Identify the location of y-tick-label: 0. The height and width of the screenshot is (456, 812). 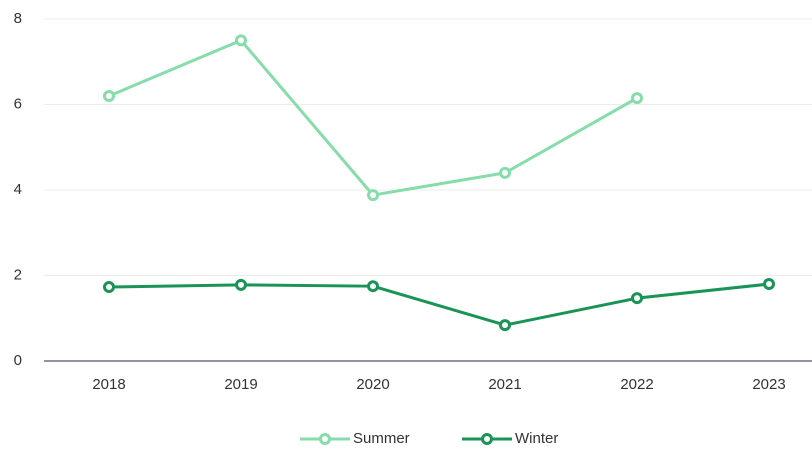
(18, 360).